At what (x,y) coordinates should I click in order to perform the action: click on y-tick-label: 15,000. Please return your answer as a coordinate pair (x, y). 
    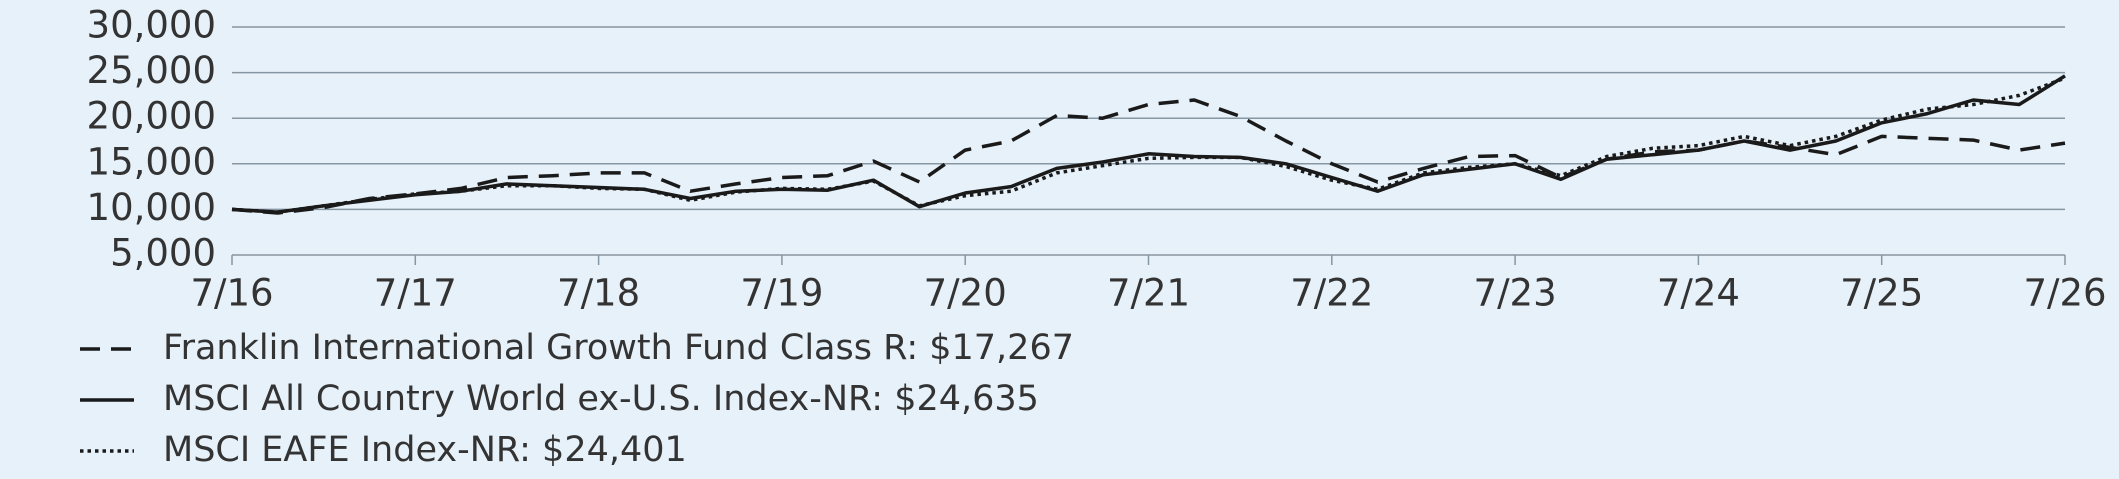
    Looking at the image, I should click on (151, 161).